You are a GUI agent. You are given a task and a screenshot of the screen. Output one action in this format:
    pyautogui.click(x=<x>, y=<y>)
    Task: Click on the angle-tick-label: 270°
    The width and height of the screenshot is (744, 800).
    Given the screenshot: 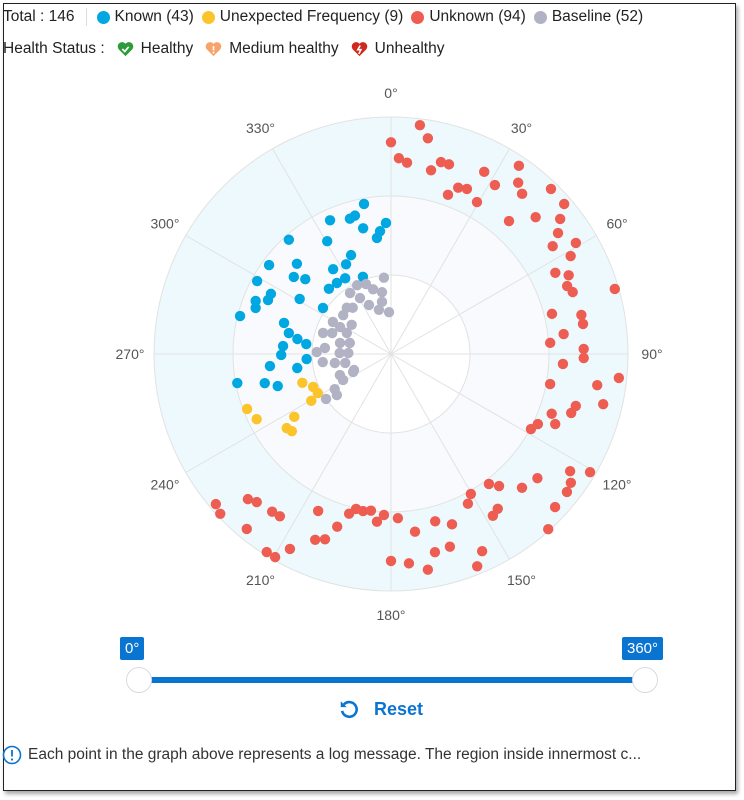 What is the action you would take?
    pyautogui.click(x=130, y=354)
    